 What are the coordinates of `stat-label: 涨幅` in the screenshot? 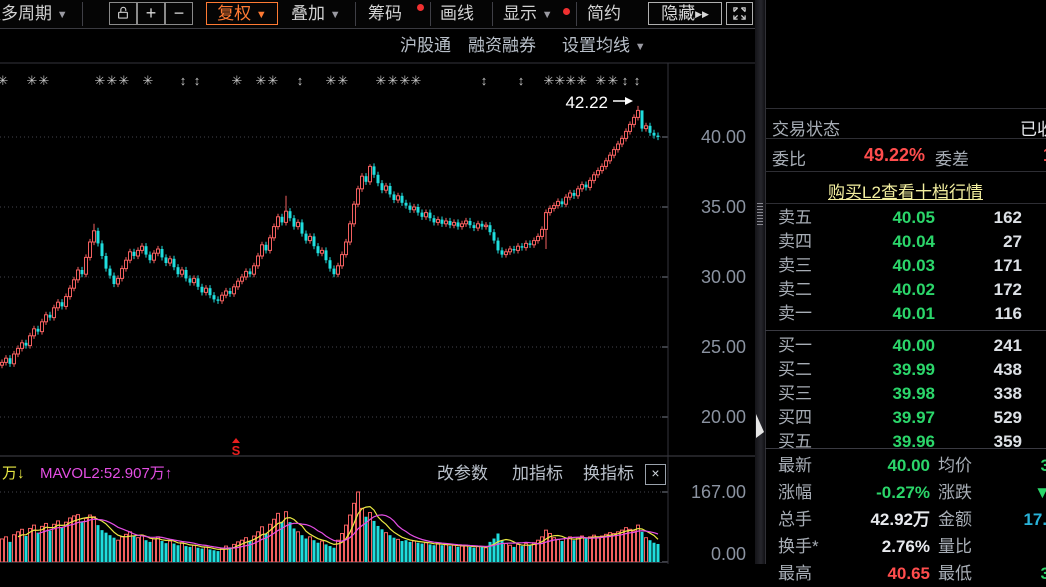 It's located at (795, 492).